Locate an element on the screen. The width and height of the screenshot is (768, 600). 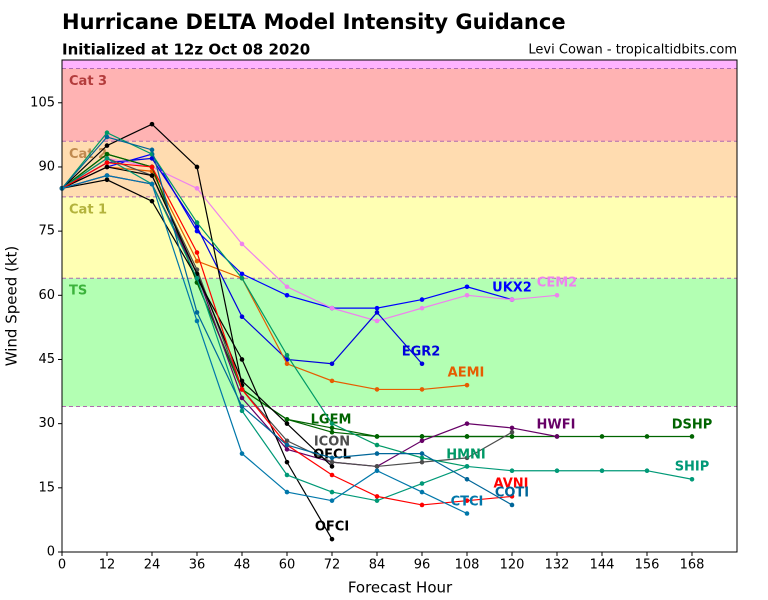
series-label: HMNI is located at coordinates (466, 455).